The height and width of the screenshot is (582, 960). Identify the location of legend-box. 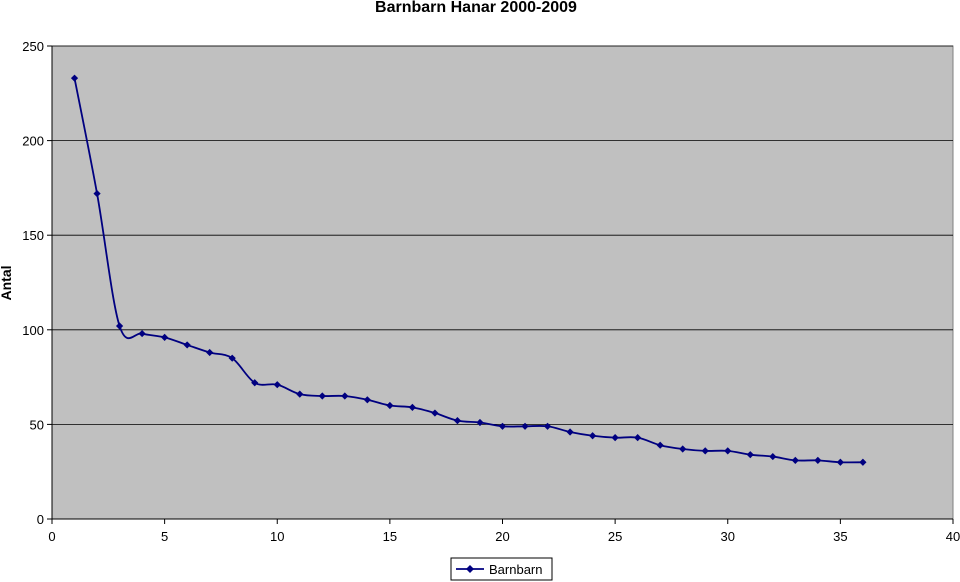
(501, 569).